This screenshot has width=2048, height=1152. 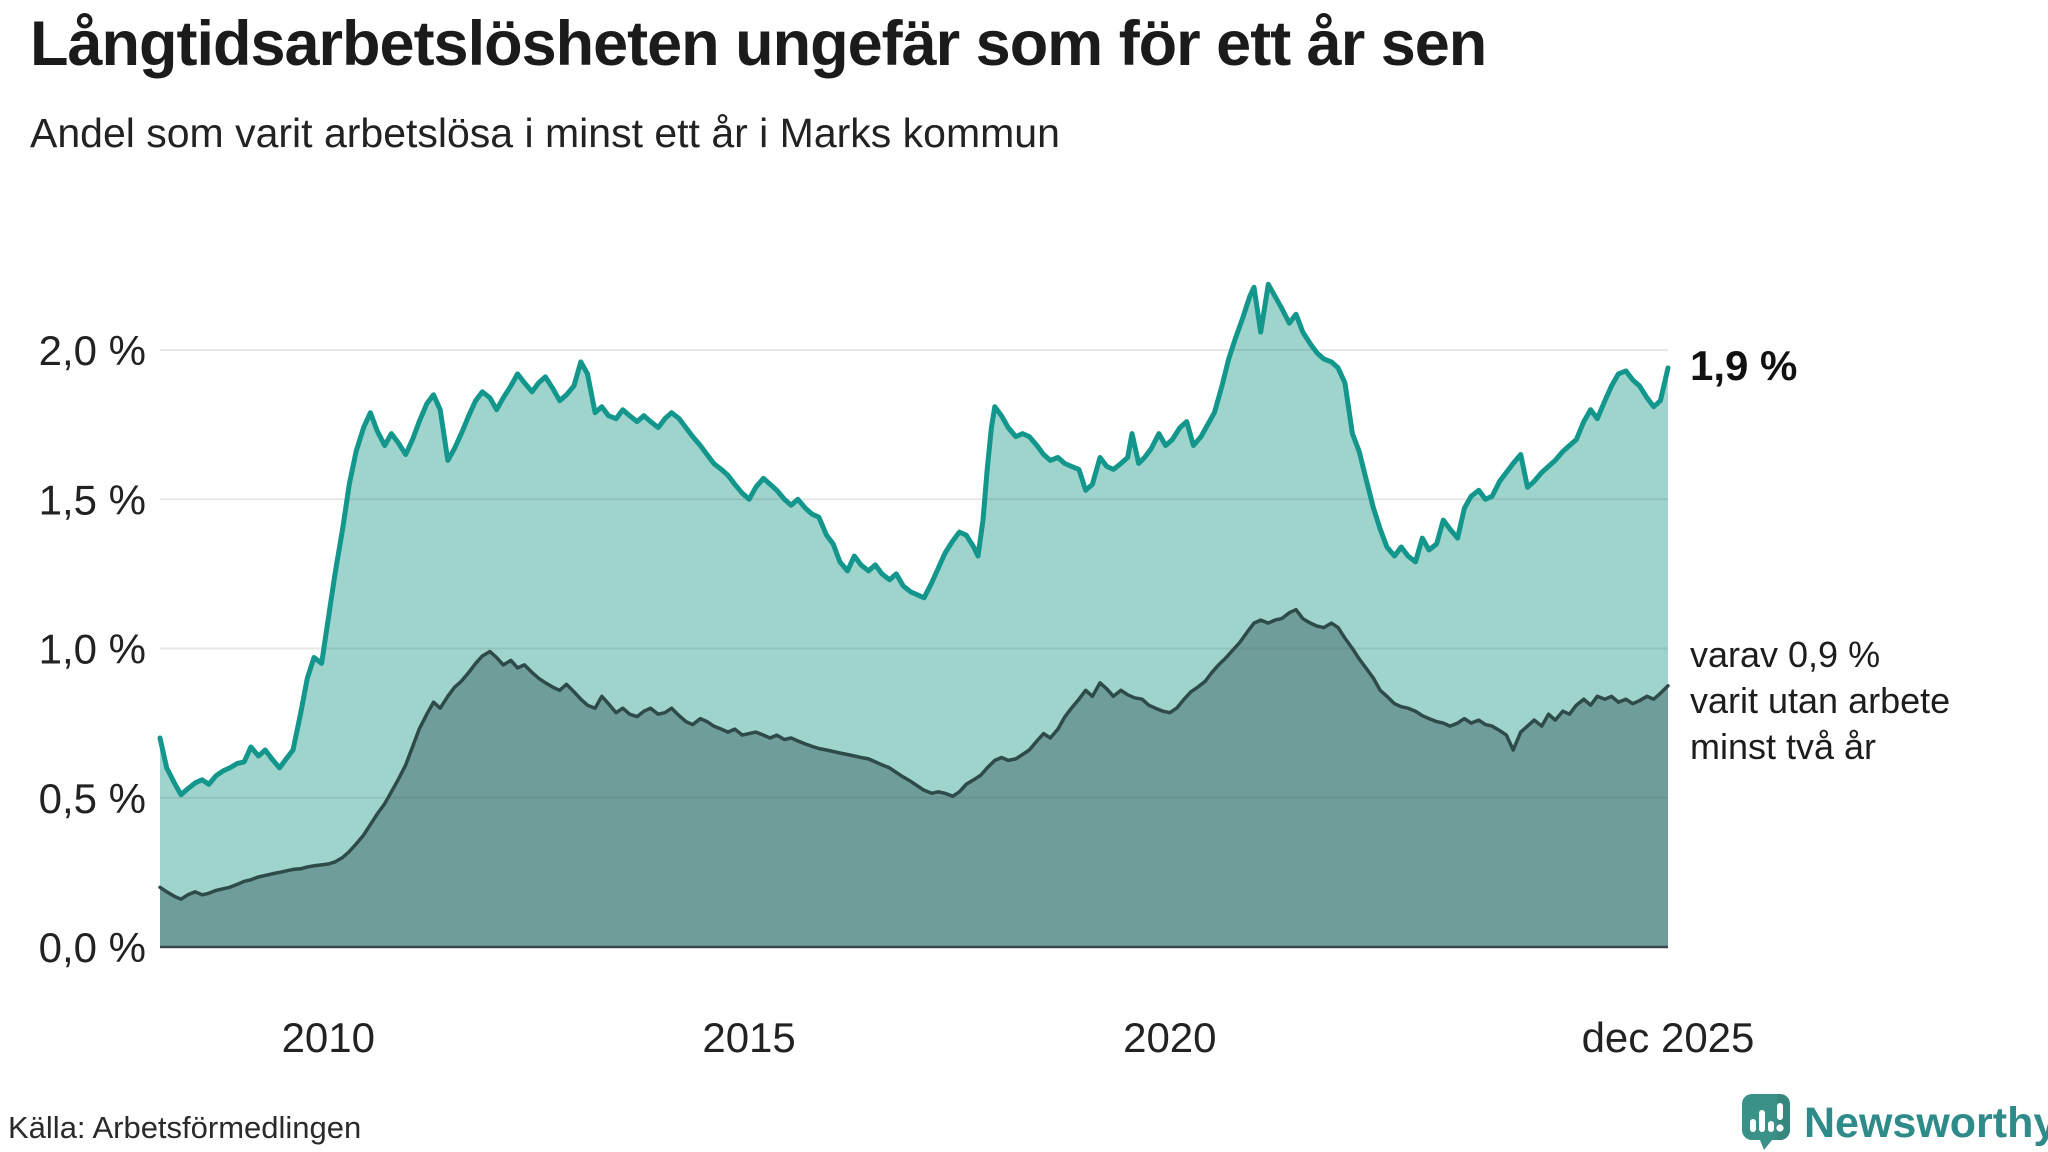 What do you see at coordinates (92, 350) in the screenshot?
I see `y-tick-label: 2,0 %` at bounding box center [92, 350].